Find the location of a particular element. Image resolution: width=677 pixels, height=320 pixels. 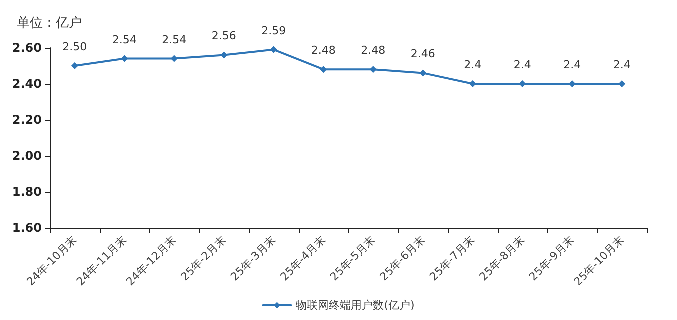

y-tick-label: 2.40 is located at coordinates (27, 84).